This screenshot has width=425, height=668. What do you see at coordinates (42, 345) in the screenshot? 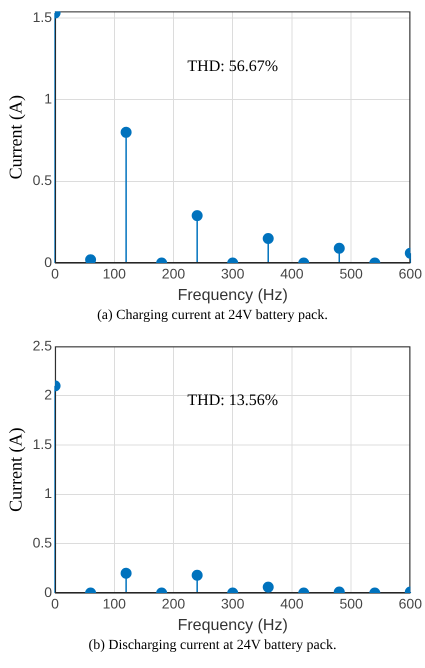
I see `y-tick-label: 2.5` at bounding box center [42, 345].